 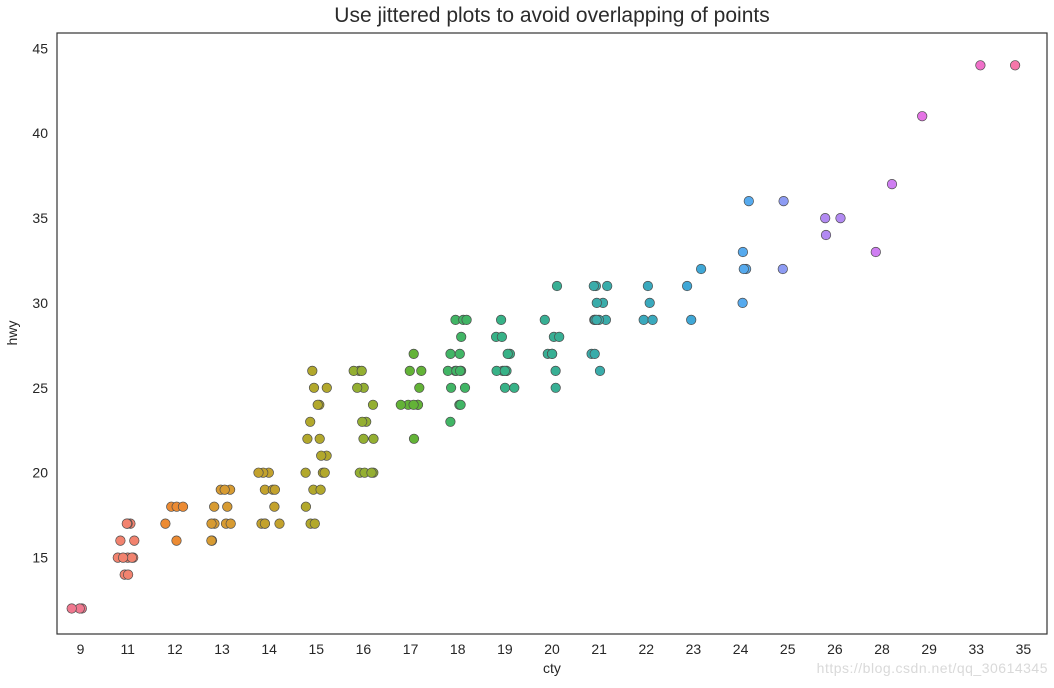 What do you see at coordinates (1024, 649) in the screenshot?
I see `x-tick-label: 35` at bounding box center [1024, 649].